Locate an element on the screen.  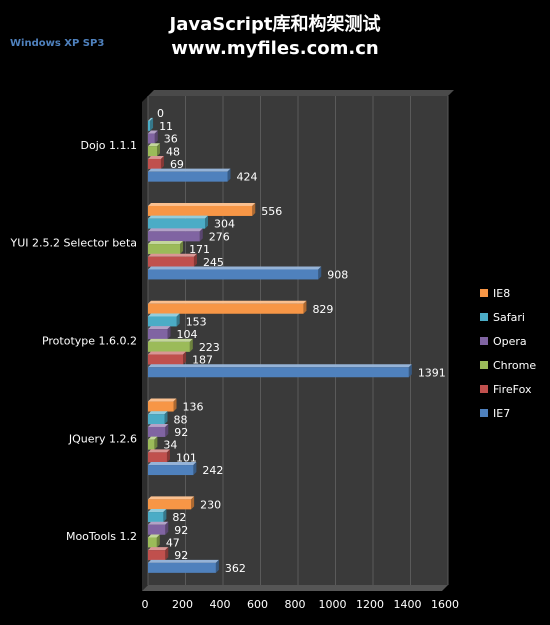
bar-jquery-1-2-6-ie8 is located at coordinates (161, 406).